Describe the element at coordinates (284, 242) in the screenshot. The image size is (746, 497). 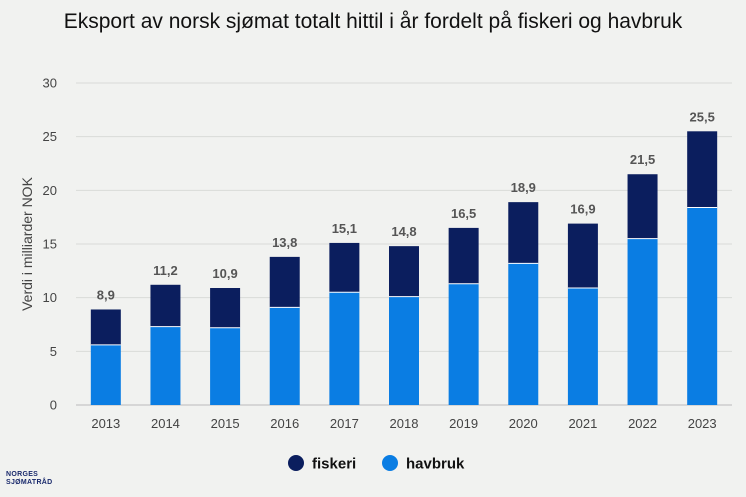
I see `data-label: 13,8` at that location.